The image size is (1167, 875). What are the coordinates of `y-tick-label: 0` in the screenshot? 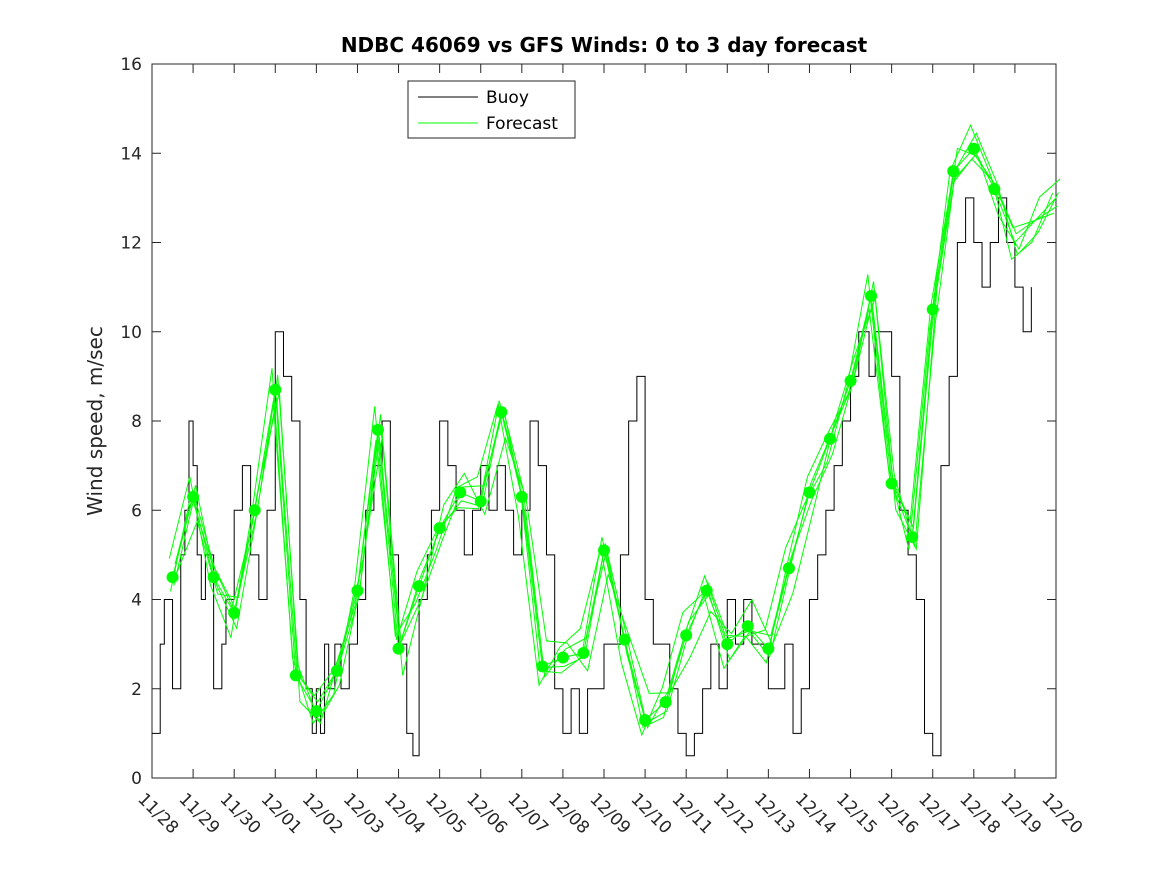 It's located at (136, 779).